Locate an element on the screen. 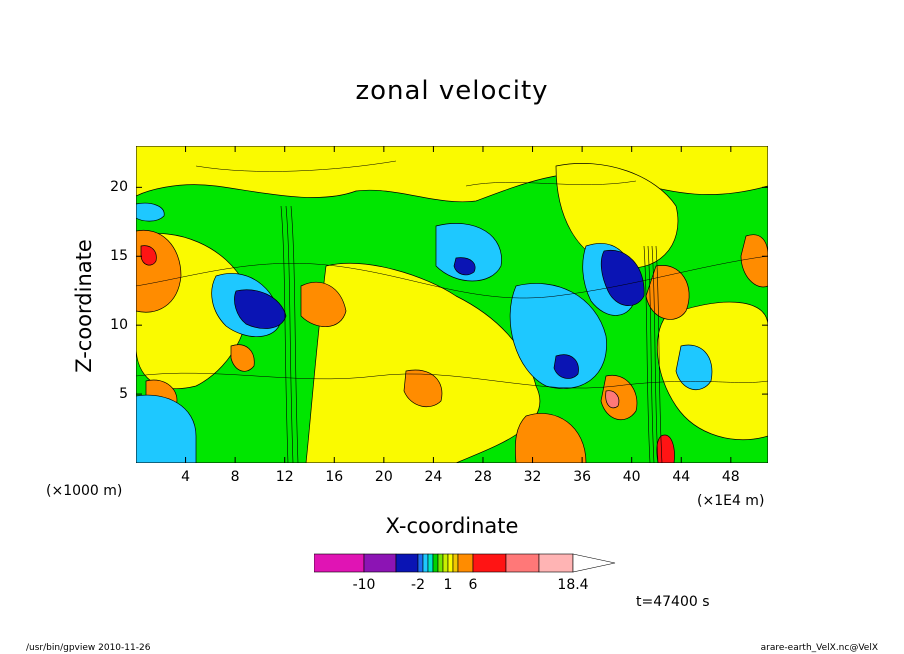  footer-right: arare-earth_VelX.nc@VelX is located at coordinates (819, 648).